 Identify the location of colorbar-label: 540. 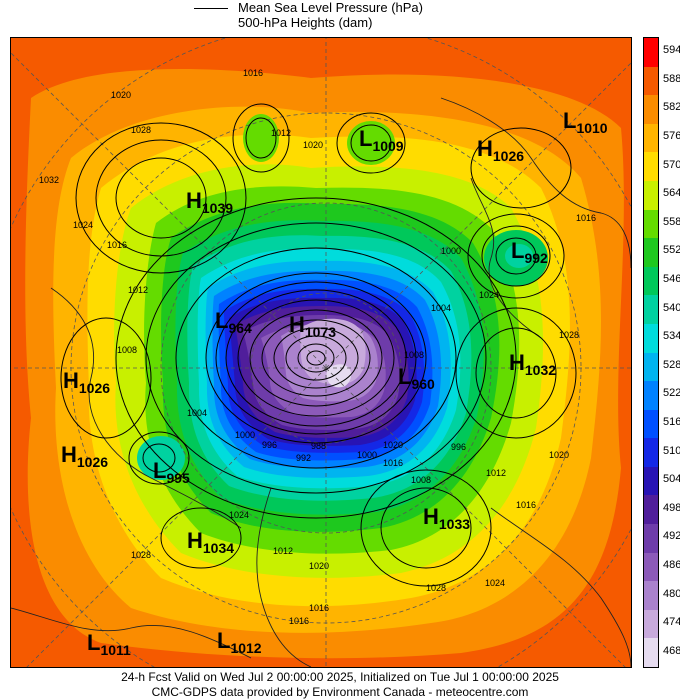
(671, 307).